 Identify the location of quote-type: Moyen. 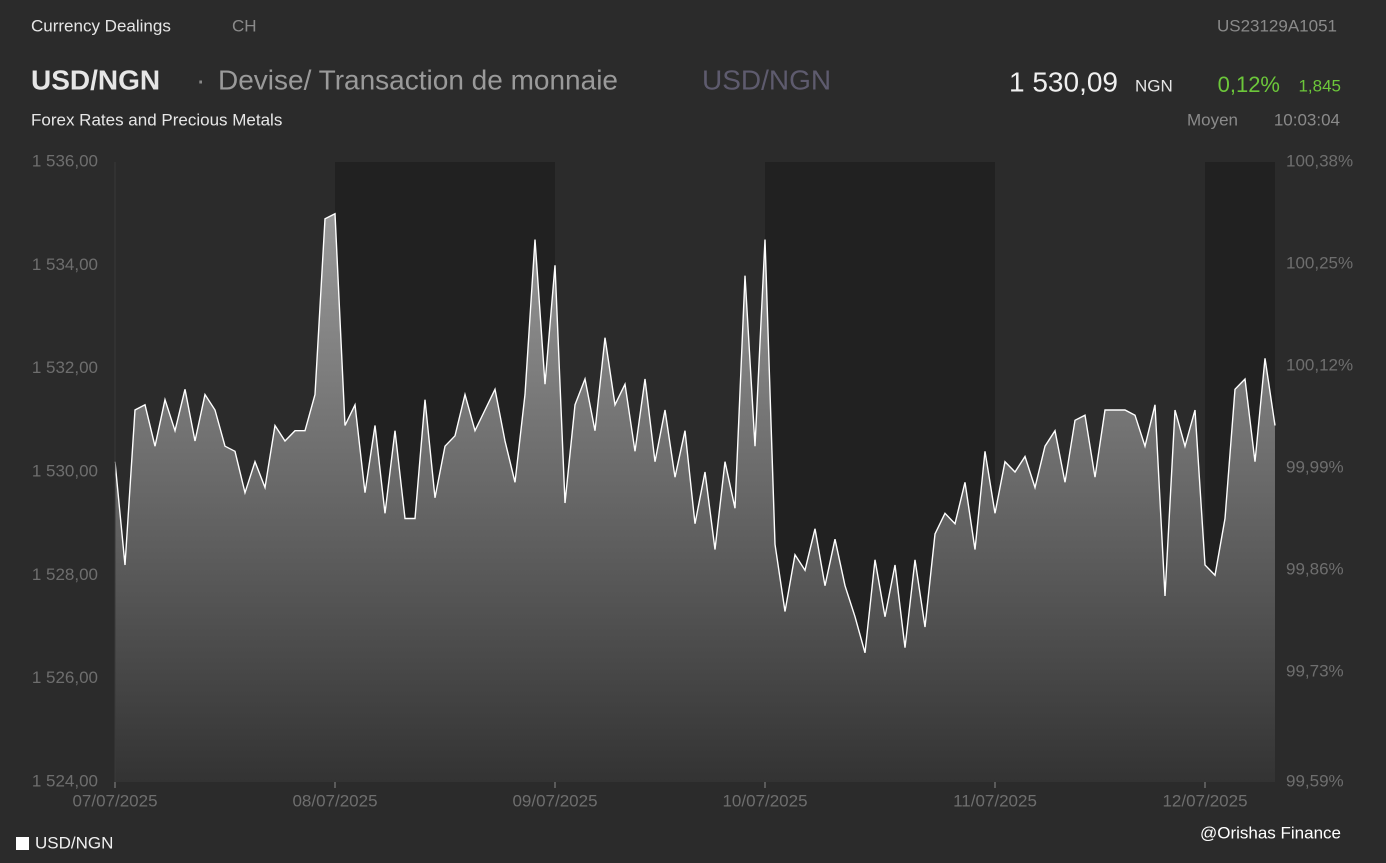
(1212, 119).